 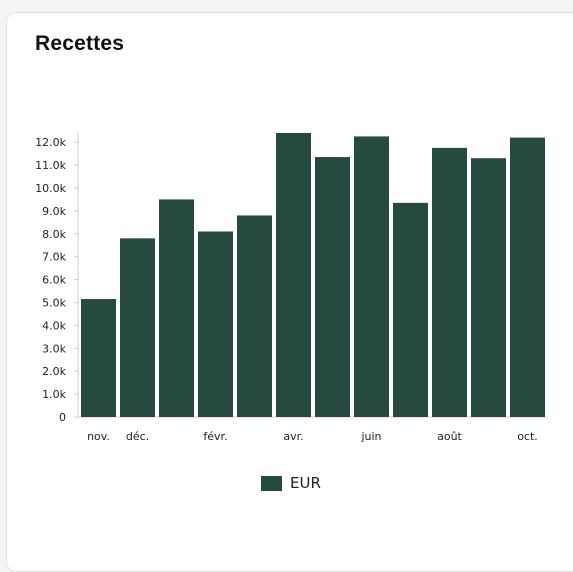 What do you see at coordinates (305, 483) in the screenshot?
I see `legend-label: EUR` at bounding box center [305, 483].